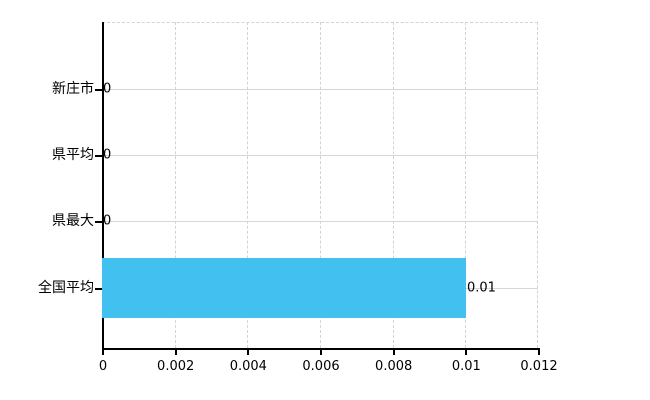 The width and height of the screenshot is (650, 400). Describe the element at coordinates (539, 366) in the screenshot. I see `x-axis-label-0.012: 0.012` at that location.